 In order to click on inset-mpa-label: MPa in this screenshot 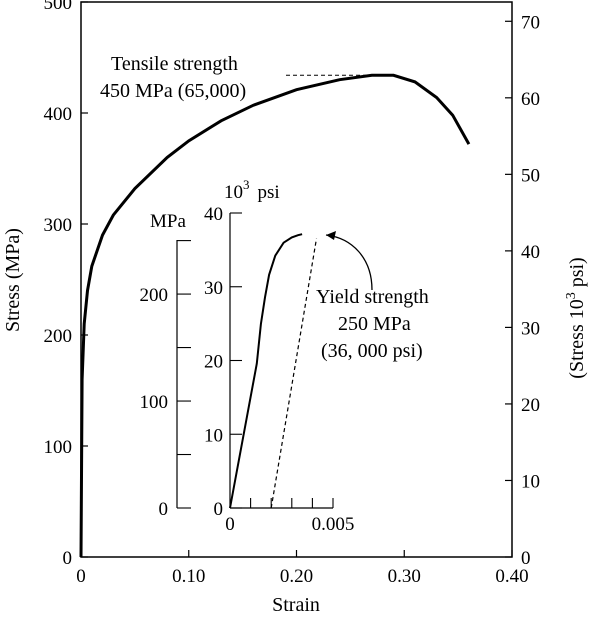, I will do `click(168, 221)`.